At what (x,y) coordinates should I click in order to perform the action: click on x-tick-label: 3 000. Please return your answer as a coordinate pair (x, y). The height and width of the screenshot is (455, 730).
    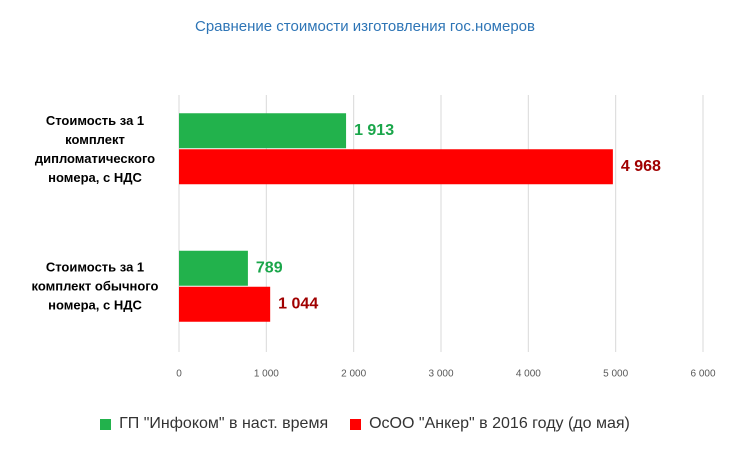
    Looking at the image, I should click on (440, 374).